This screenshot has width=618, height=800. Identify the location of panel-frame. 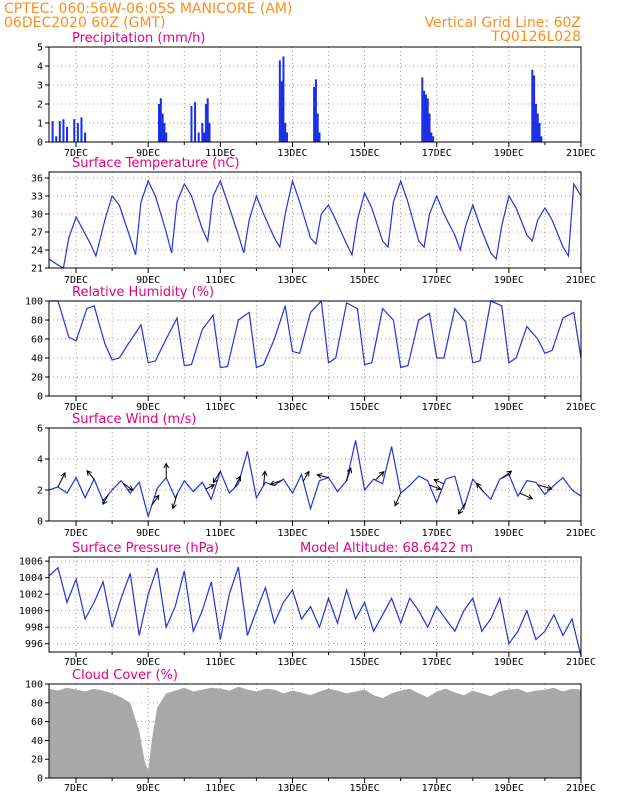
(315, 474).